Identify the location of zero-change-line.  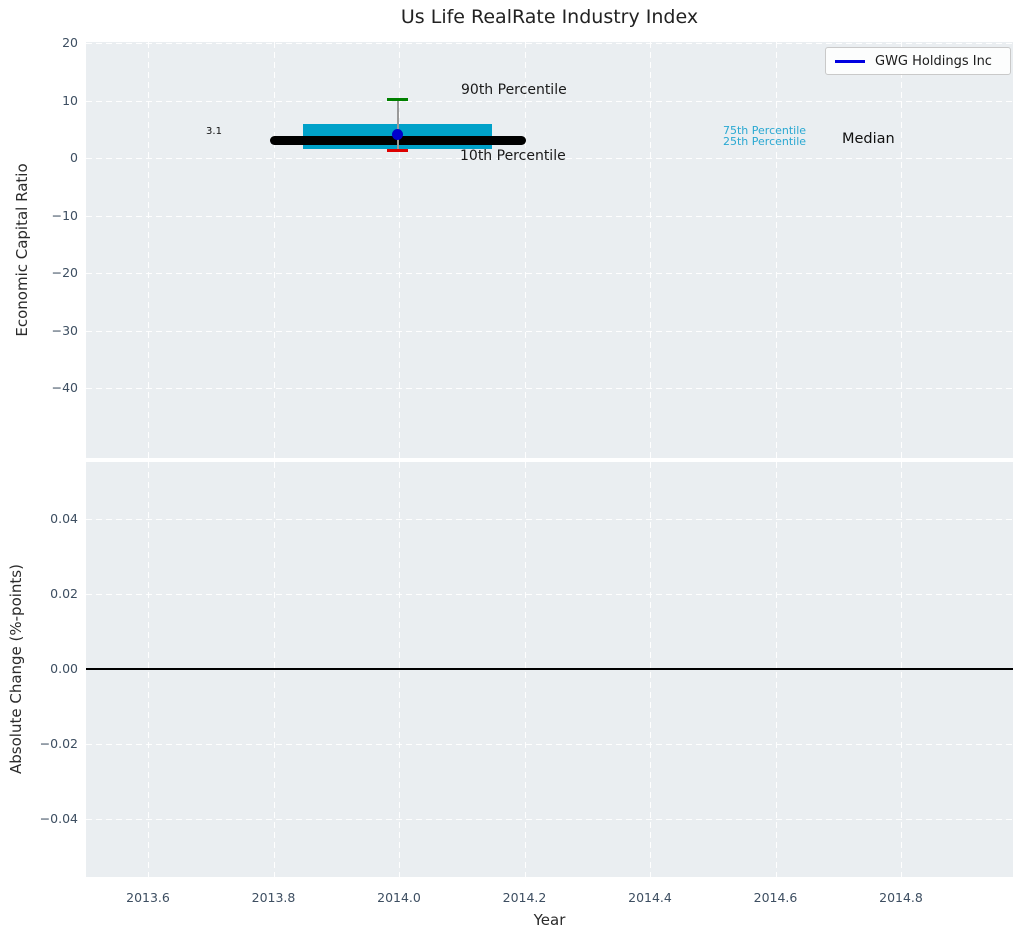
(549, 669).